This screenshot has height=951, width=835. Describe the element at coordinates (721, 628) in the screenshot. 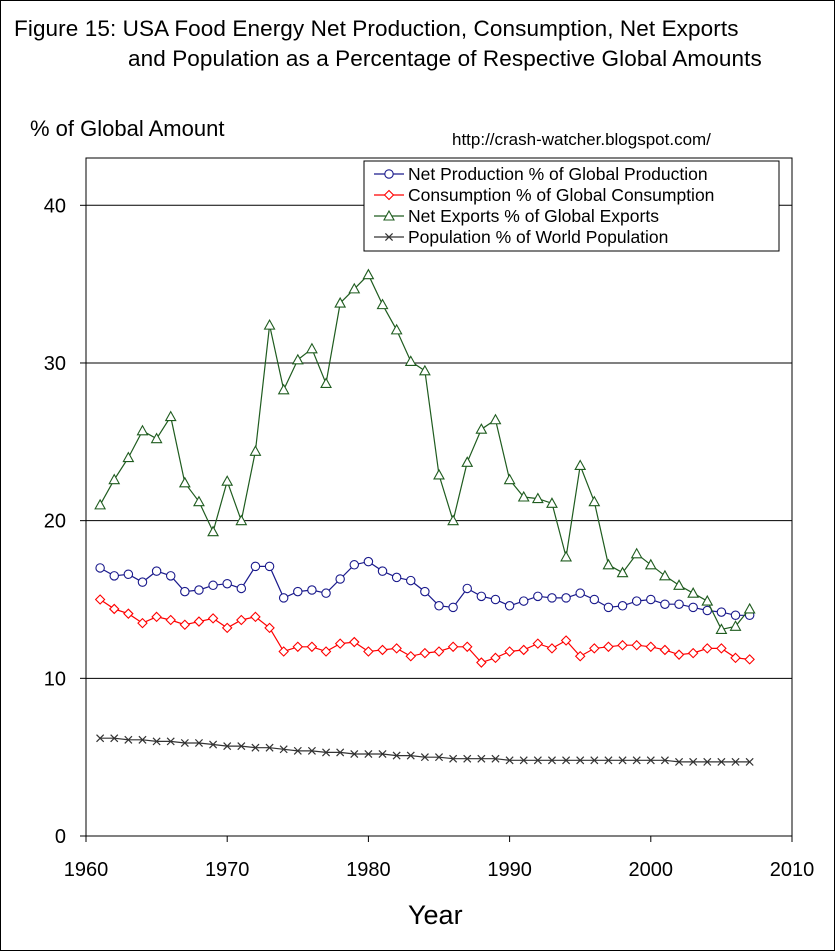

I see `data-point-net-exports-2005` at that location.